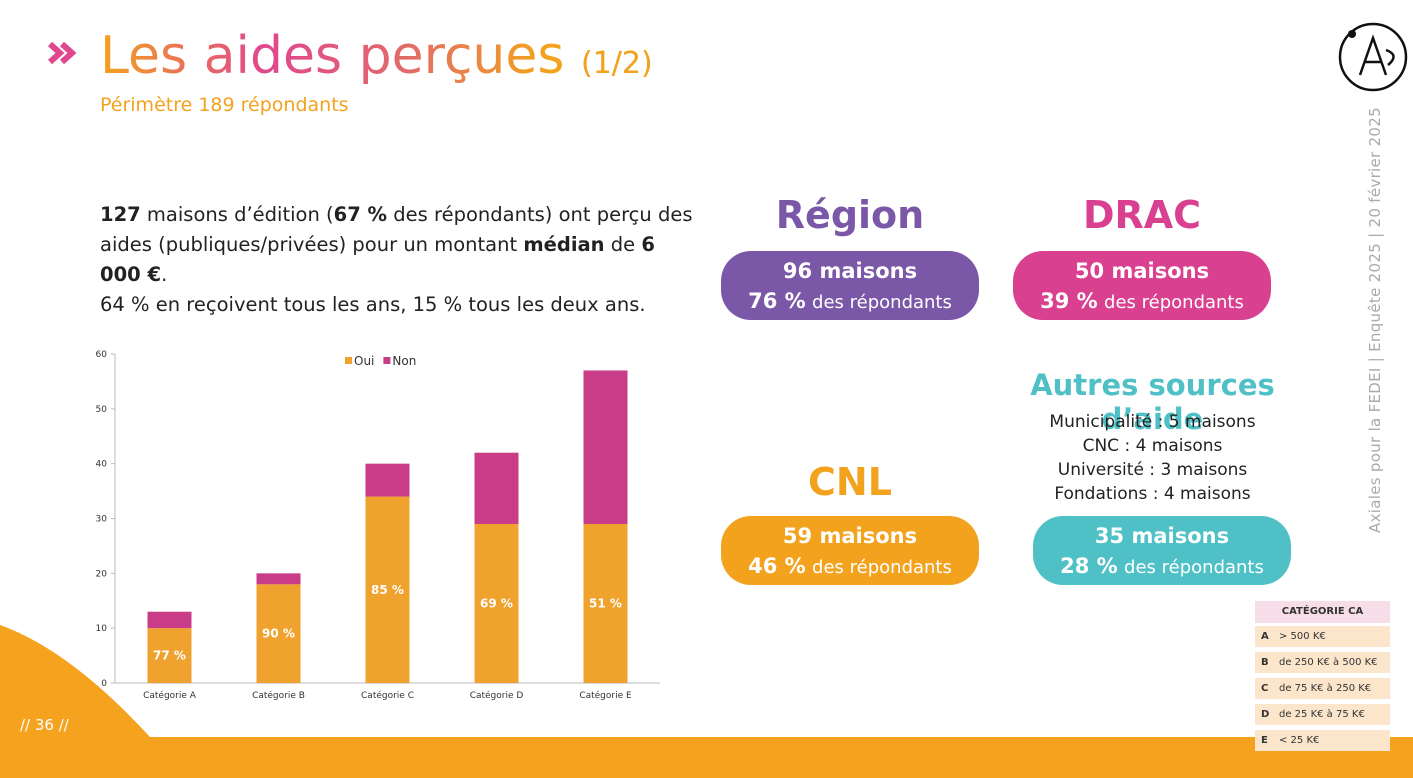  I want to click on chevron-icon, so click(62, 53).